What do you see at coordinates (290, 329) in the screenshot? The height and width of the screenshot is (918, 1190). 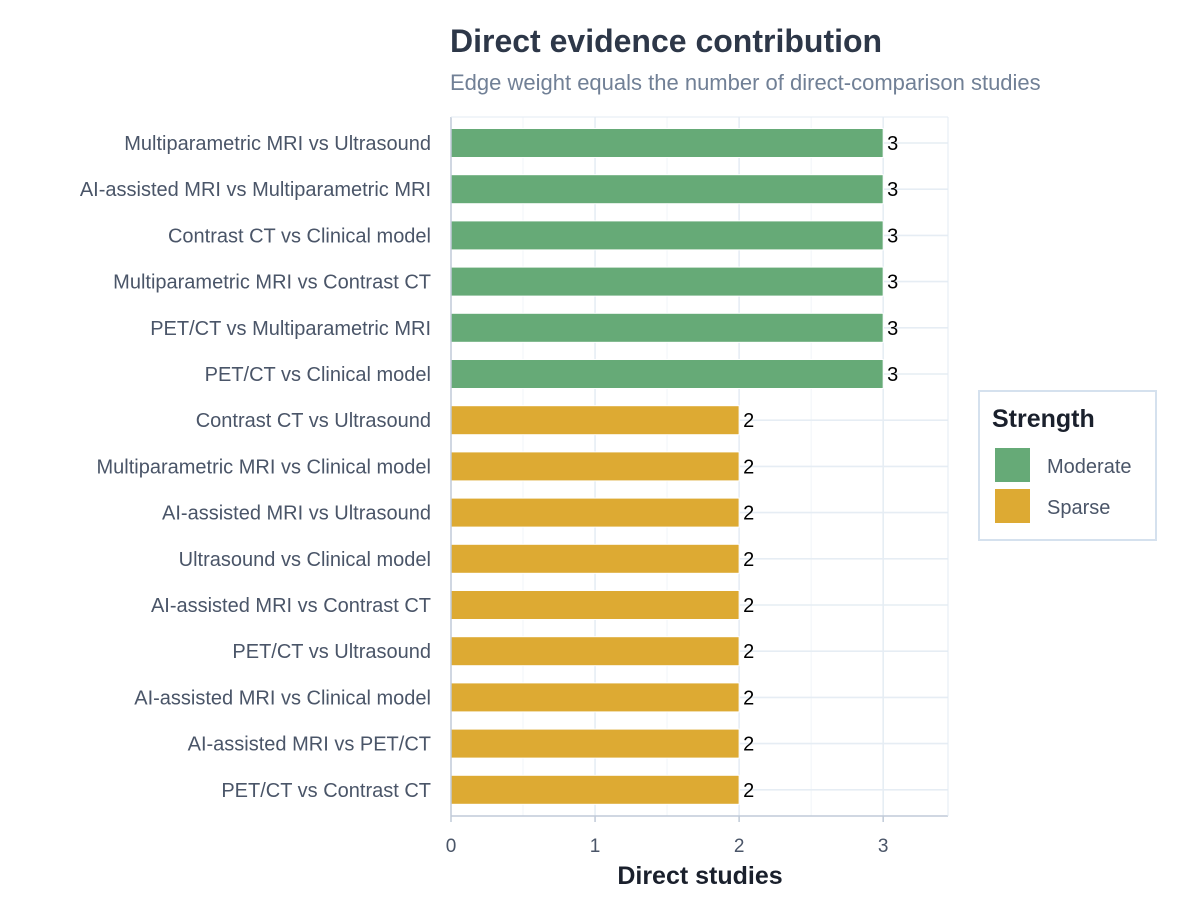 I see `category-label: PET/CT vs Multiparametric MRI` at bounding box center [290, 329].